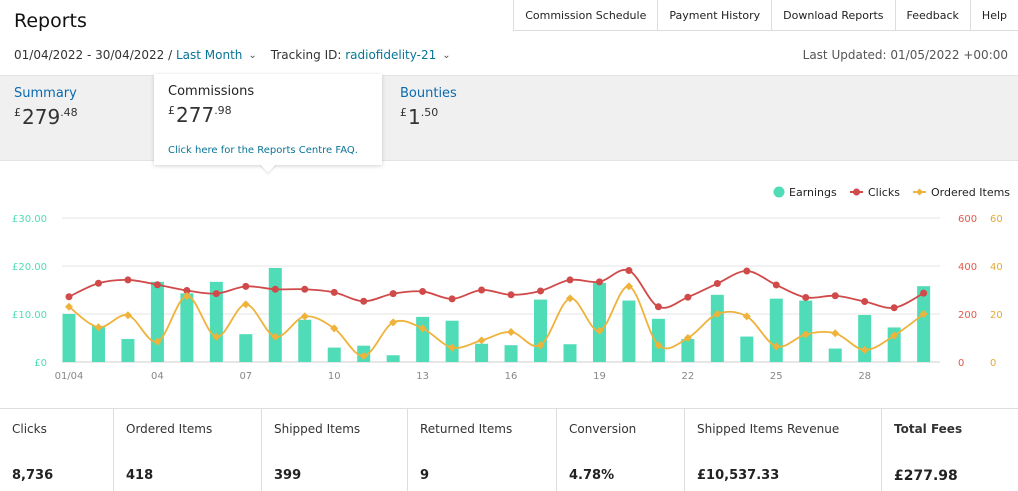  What do you see at coordinates (306, 55) in the screenshot?
I see `tracking-id-label: Tracking ID:` at bounding box center [306, 55].